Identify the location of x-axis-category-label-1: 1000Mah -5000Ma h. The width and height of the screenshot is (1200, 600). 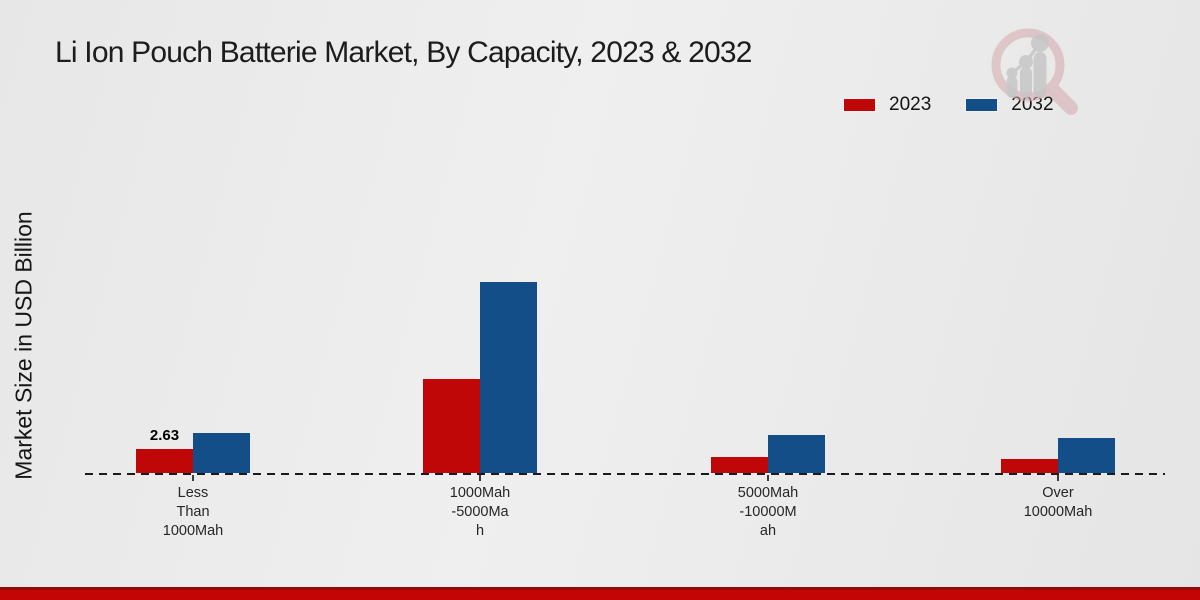
(480, 512).